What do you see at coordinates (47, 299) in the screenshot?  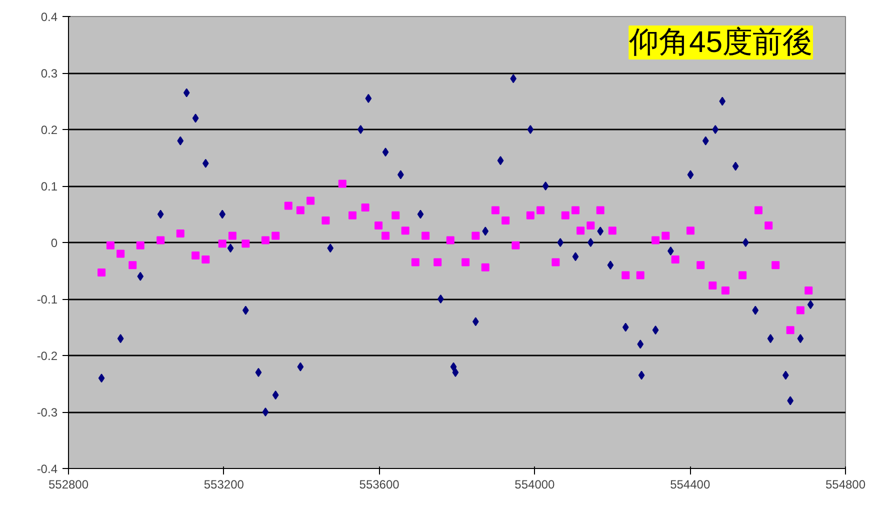 I see `y-tick-label: -0.1` at bounding box center [47, 299].